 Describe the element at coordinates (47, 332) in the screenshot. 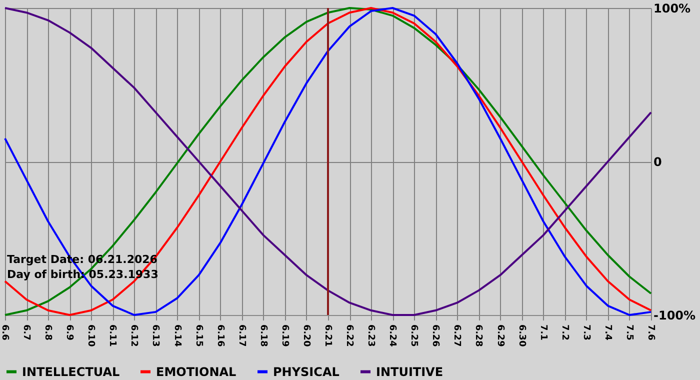

I see `x-tick-label: 6.8` at that location.